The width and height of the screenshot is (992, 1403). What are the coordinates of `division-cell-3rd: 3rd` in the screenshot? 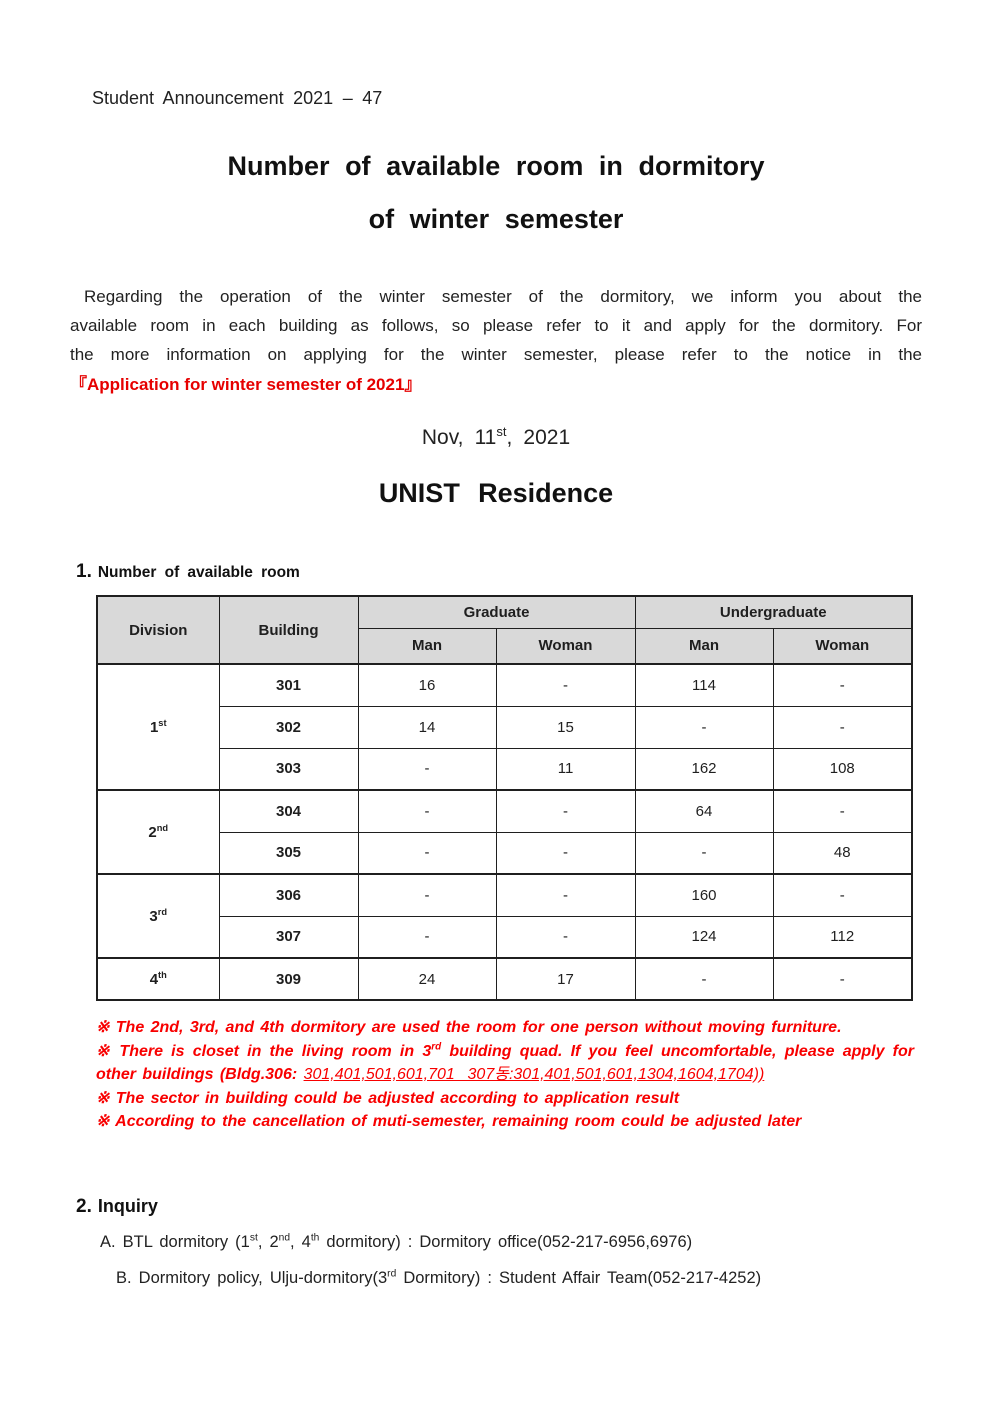 It's located at (158, 916).